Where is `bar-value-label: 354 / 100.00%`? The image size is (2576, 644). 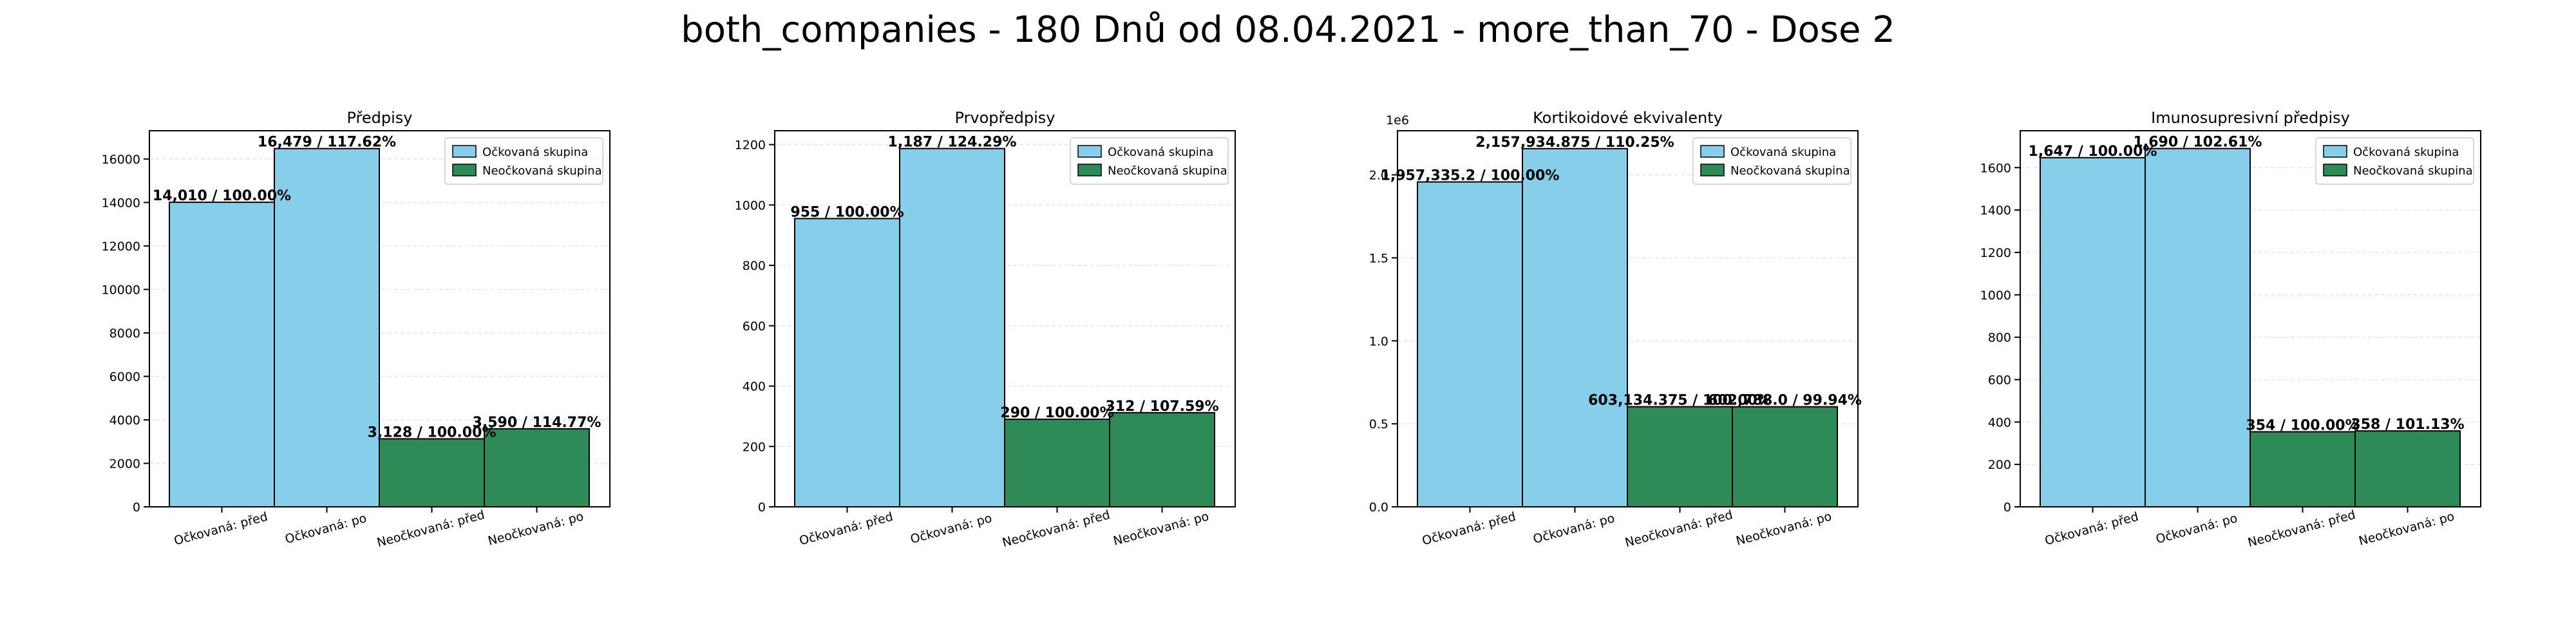 bar-value-label: 354 / 100.00% is located at coordinates (2302, 425).